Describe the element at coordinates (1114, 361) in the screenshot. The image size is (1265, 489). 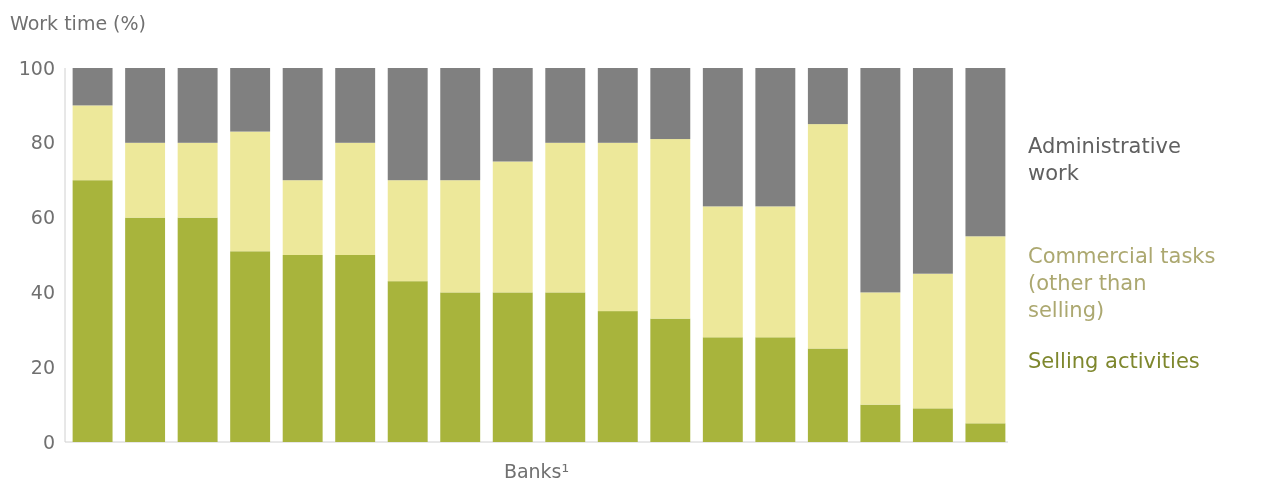
I see `text: Selling activities` at that location.